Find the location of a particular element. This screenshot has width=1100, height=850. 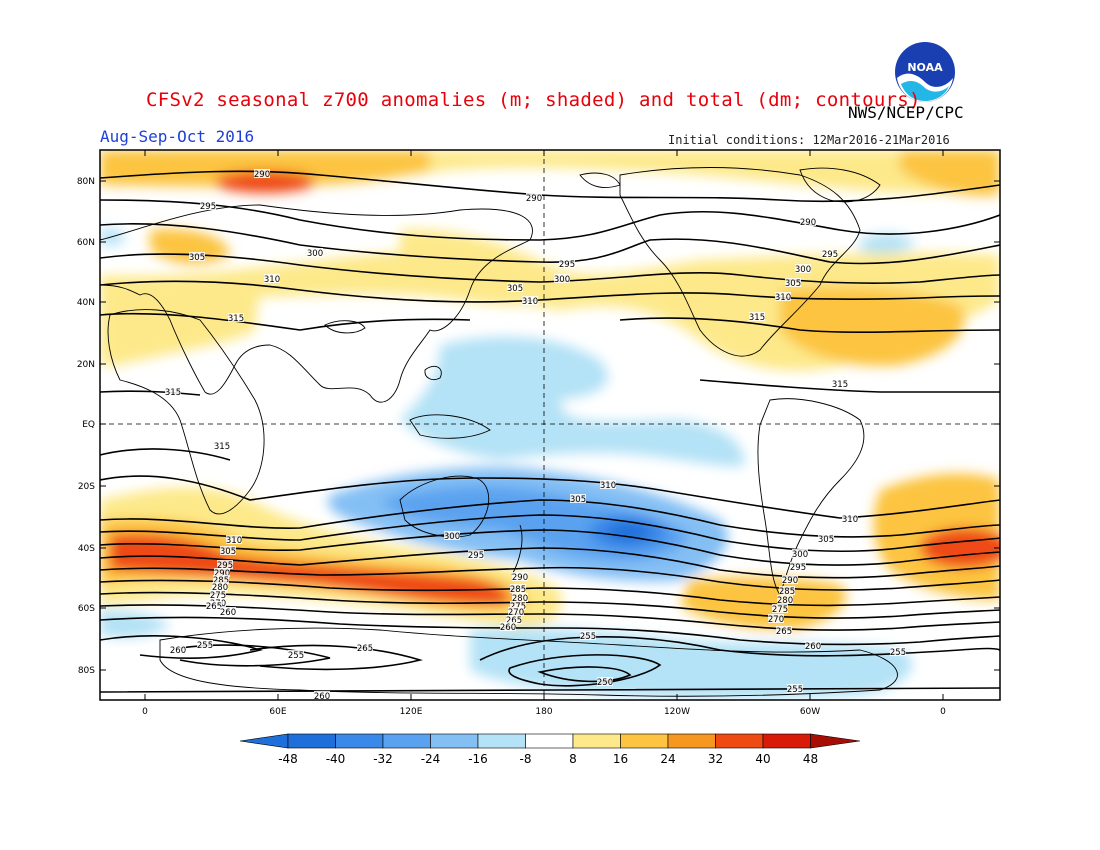

colorbar-label: 48 is located at coordinates (810, 759).